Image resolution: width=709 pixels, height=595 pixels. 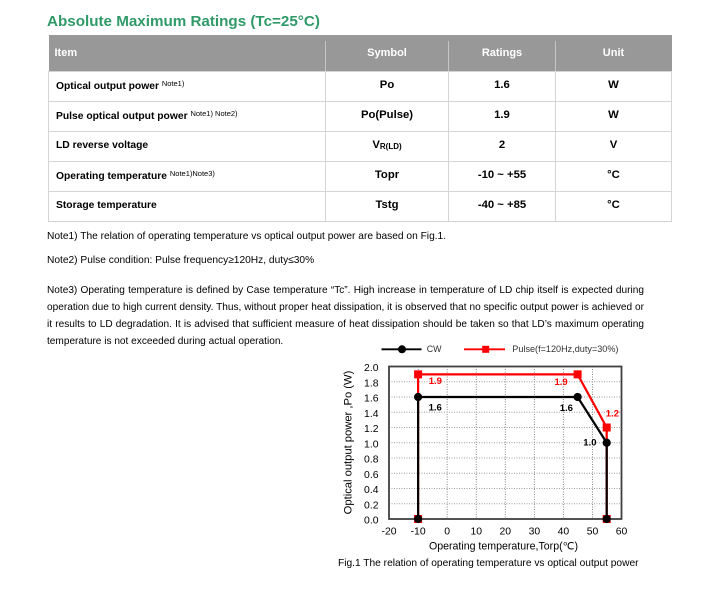 What do you see at coordinates (371, 505) in the screenshot?
I see `svg-text: 0.2` at bounding box center [371, 505].